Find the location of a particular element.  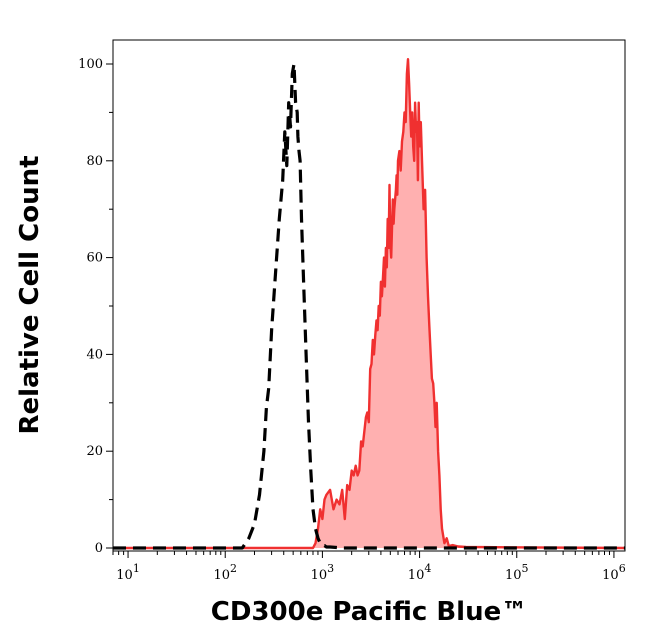

x-tick-exponent: 4 is located at coordinates (427, 568).